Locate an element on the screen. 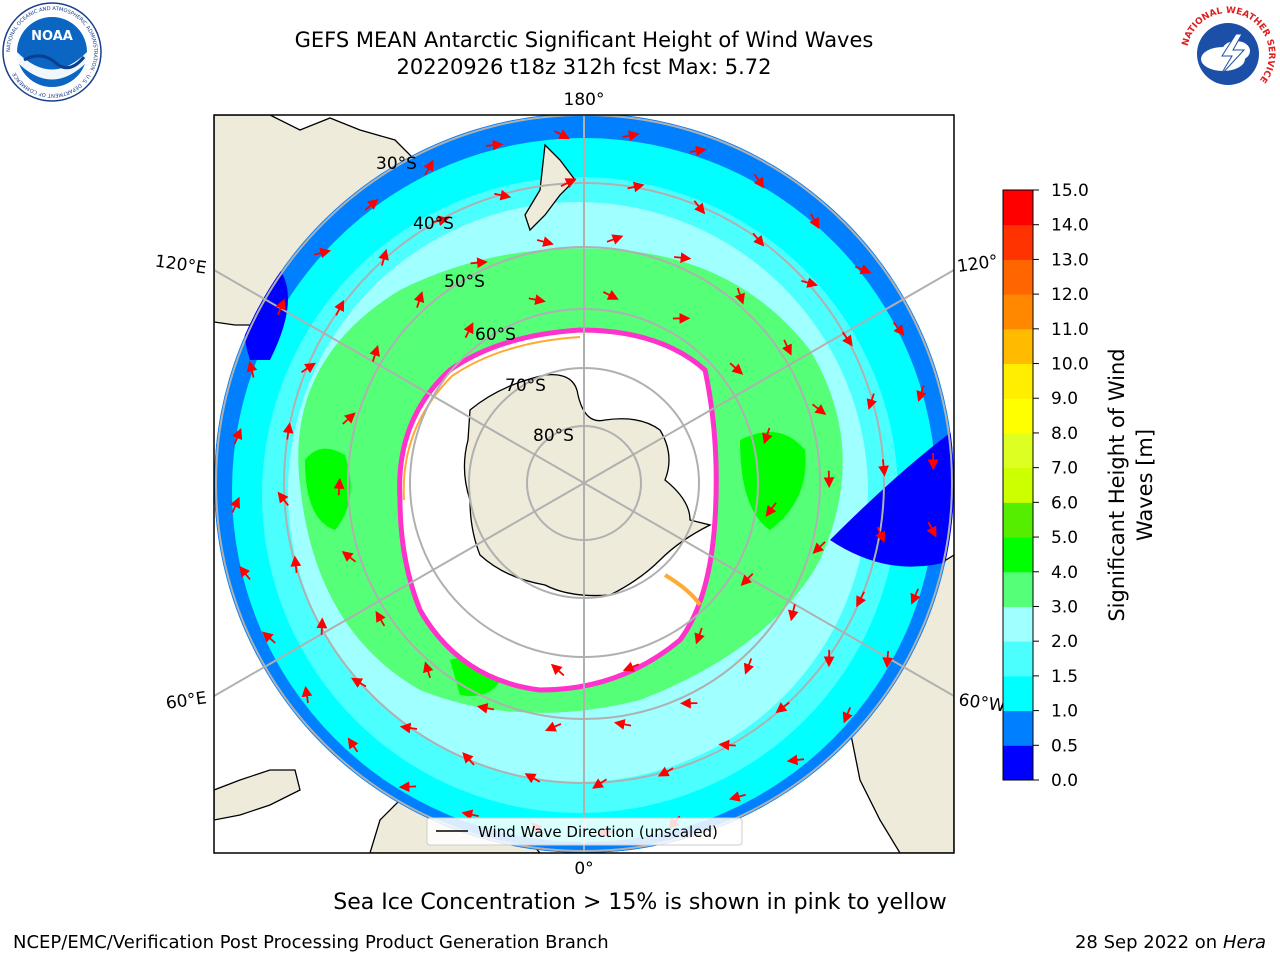 The height and width of the screenshot is (960, 1280). colorbar-tick-label: 1.5 is located at coordinates (1064, 677).